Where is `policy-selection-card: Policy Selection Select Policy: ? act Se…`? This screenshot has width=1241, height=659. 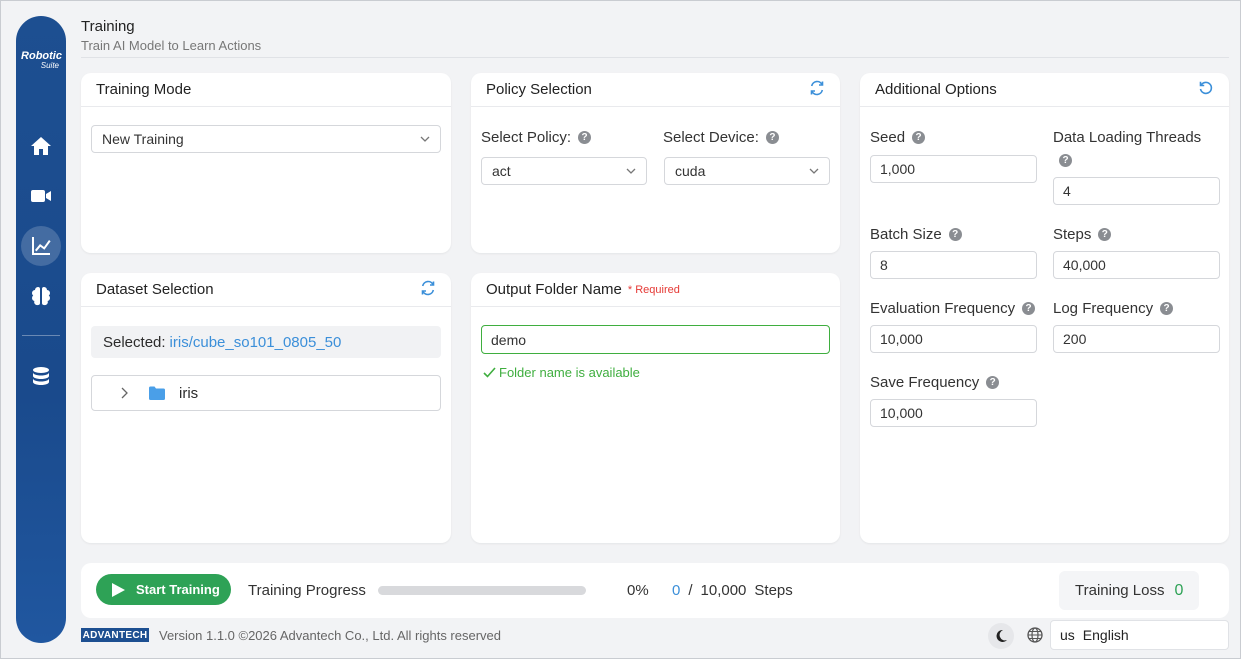
policy-selection-card: Policy Selection Select Policy: ? act Se… is located at coordinates (655, 163).